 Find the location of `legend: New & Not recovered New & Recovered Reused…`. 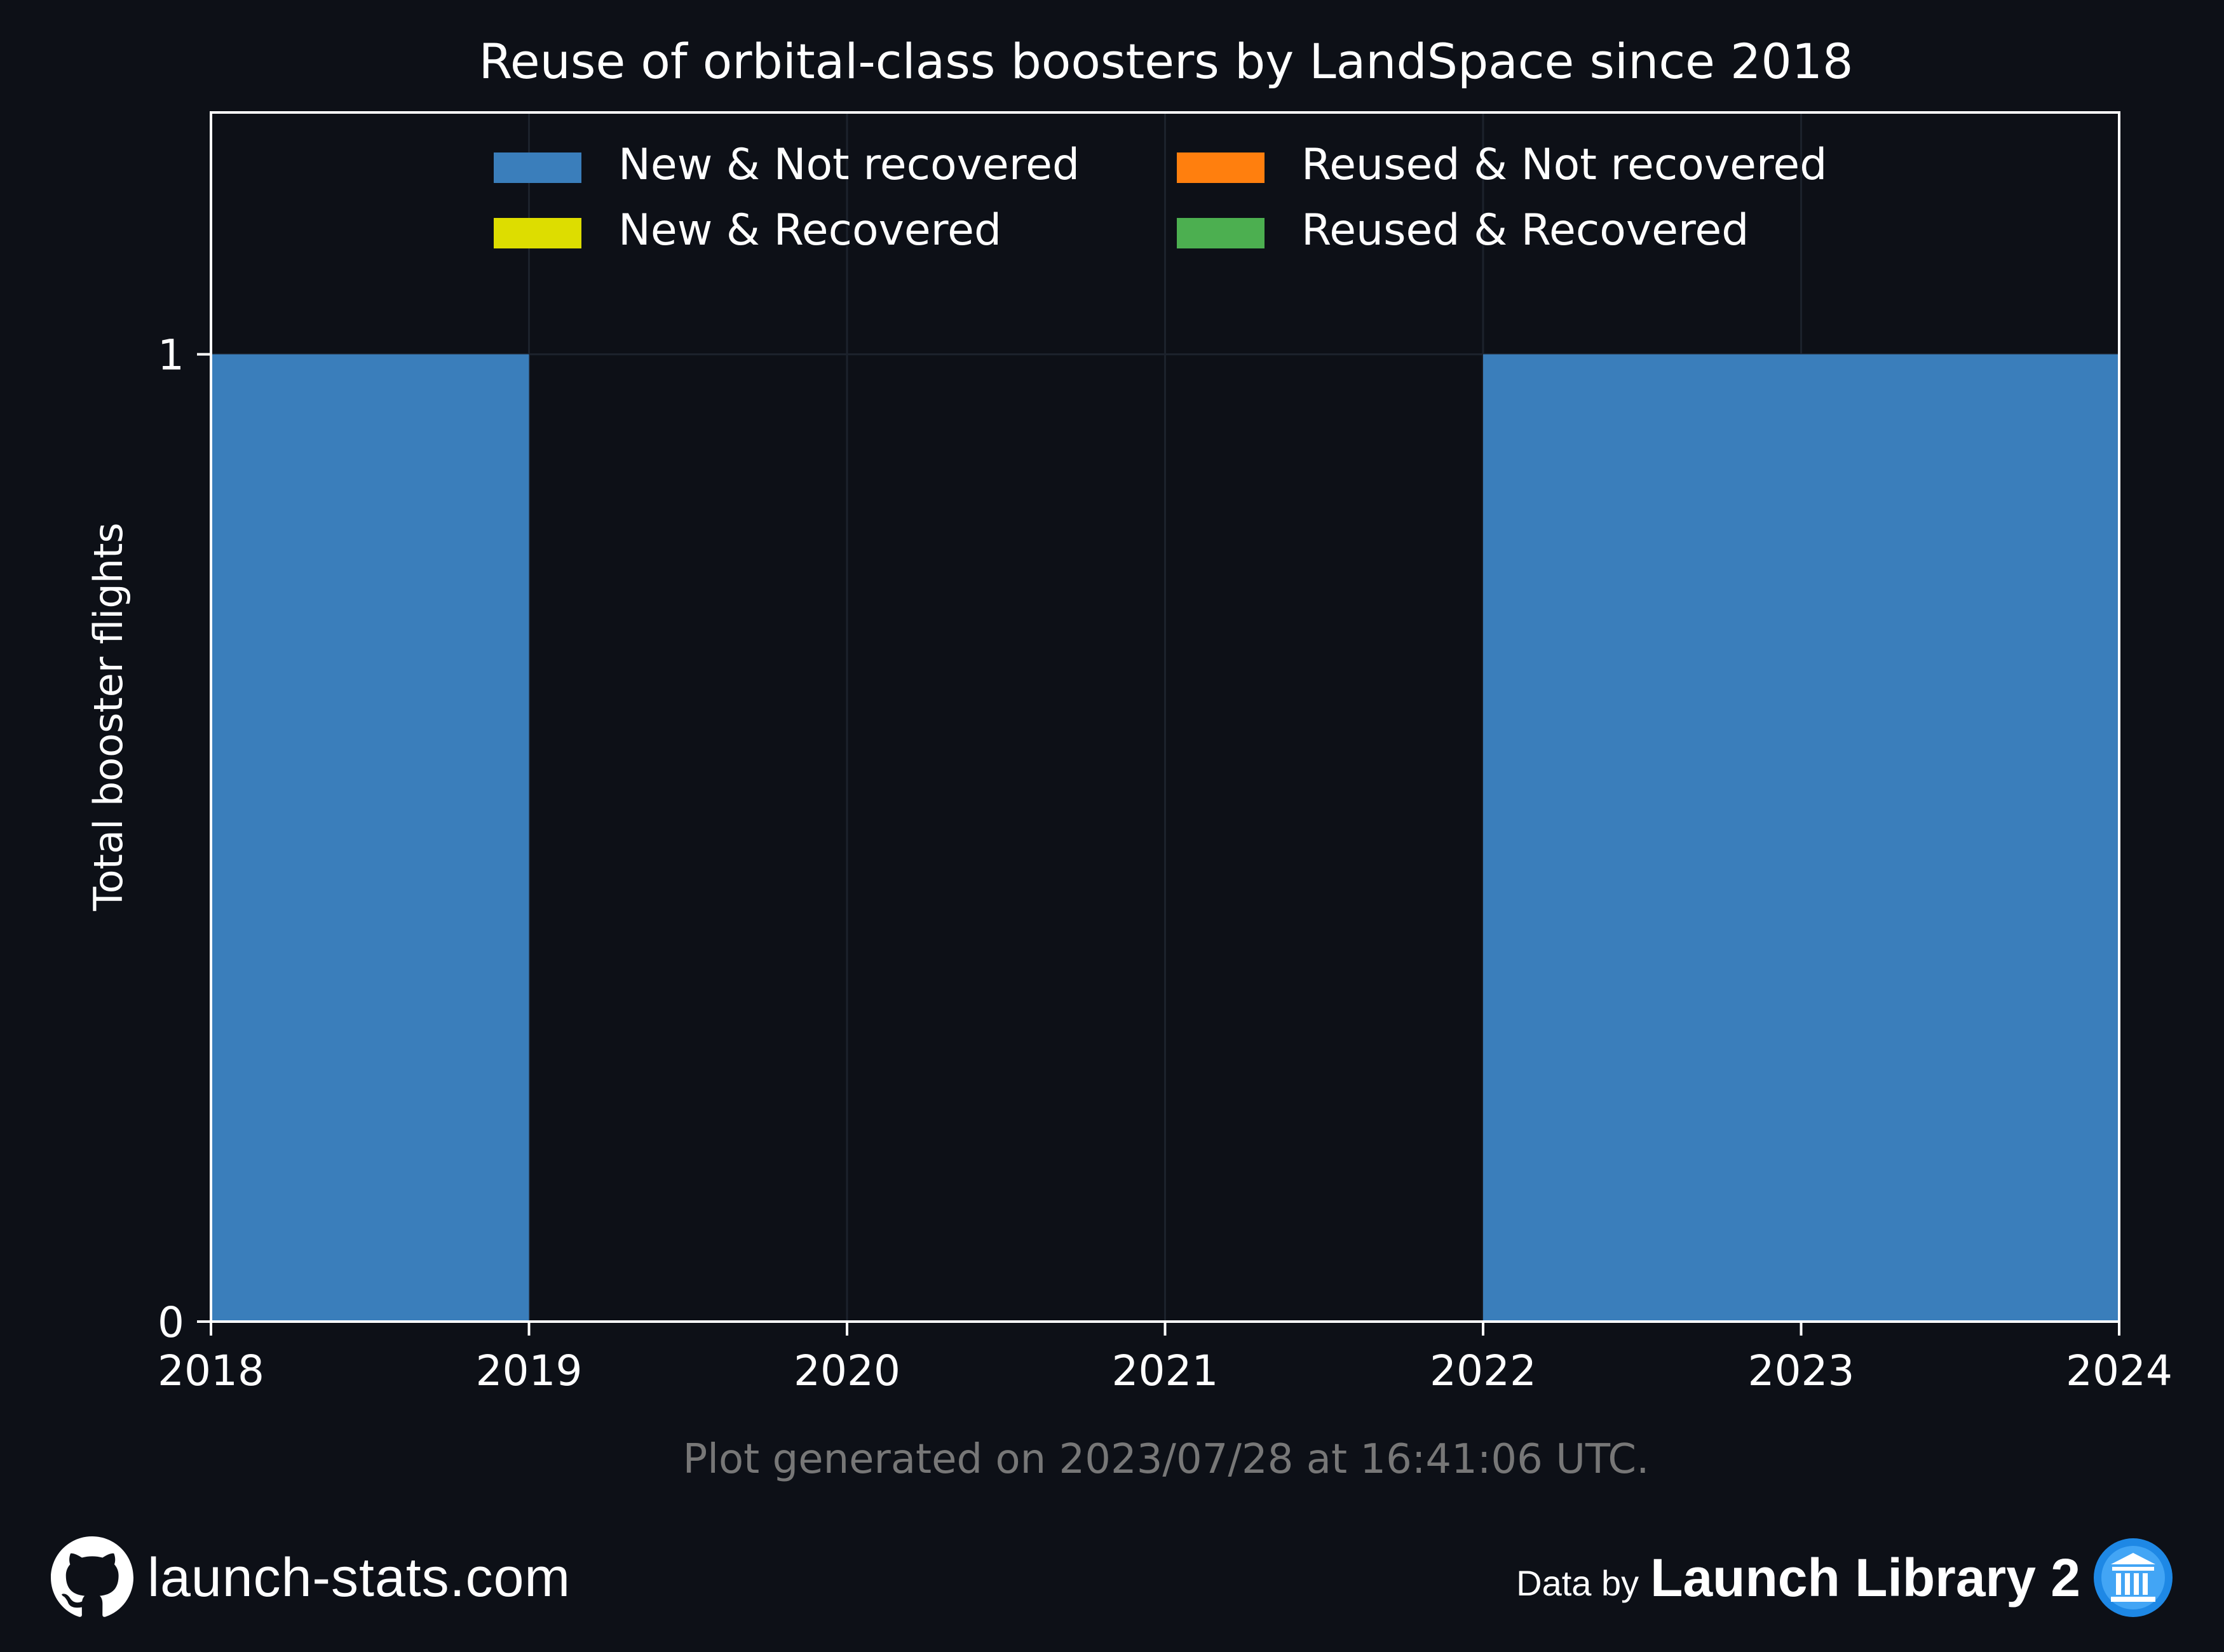

legend: New & Not recovered New & Recovered Reused… is located at coordinates (1160, 197).